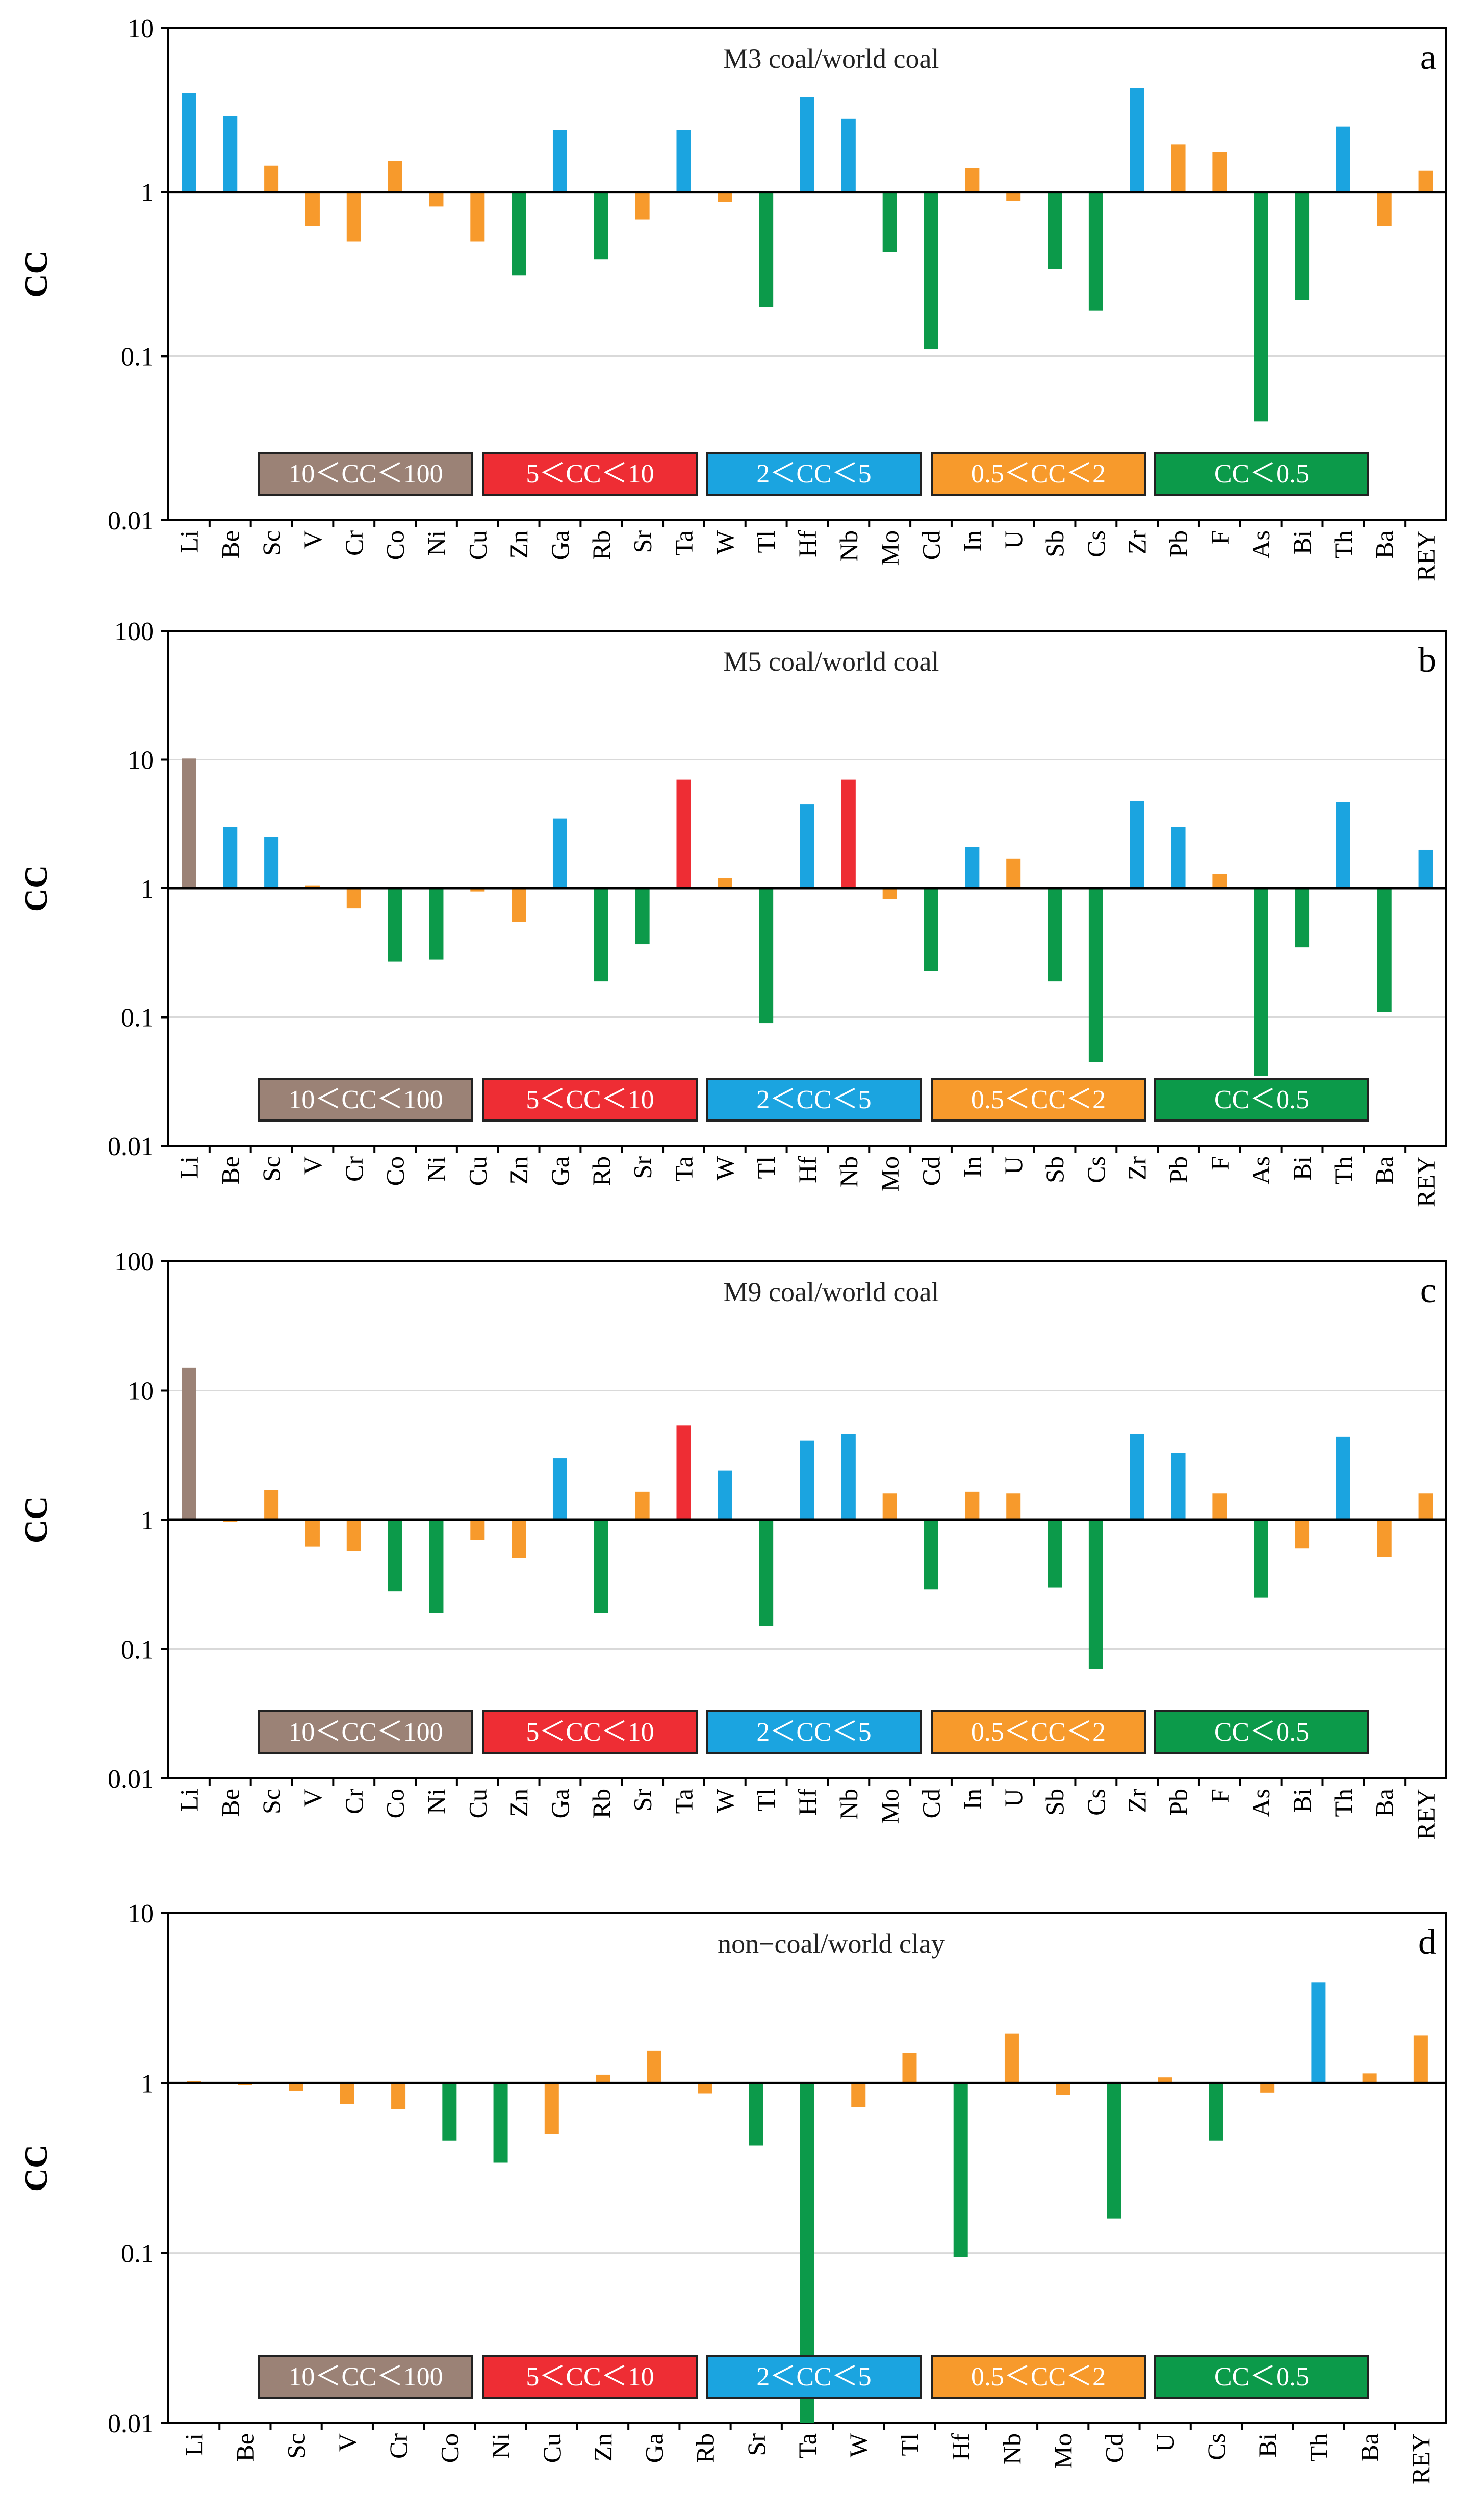  I want to click on bar-bi, so click(1267, 2088).